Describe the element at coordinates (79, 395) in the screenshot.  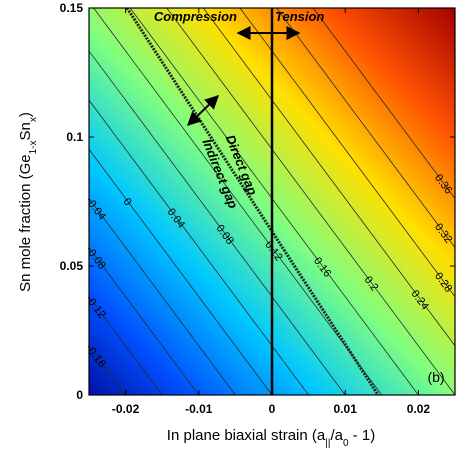
I see `y-tick-label: 0` at that location.